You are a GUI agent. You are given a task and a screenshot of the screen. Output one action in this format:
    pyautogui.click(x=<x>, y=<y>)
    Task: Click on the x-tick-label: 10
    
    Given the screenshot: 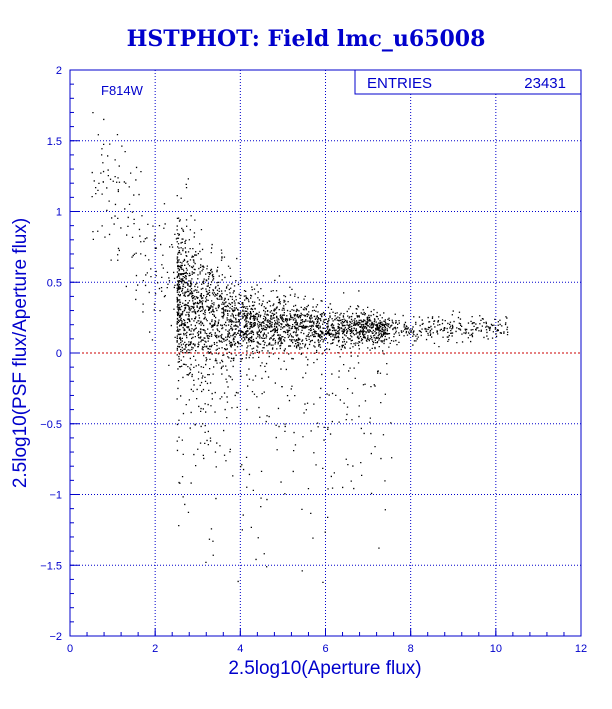 What is the action you would take?
    pyautogui.click(x=496, y=649)
    